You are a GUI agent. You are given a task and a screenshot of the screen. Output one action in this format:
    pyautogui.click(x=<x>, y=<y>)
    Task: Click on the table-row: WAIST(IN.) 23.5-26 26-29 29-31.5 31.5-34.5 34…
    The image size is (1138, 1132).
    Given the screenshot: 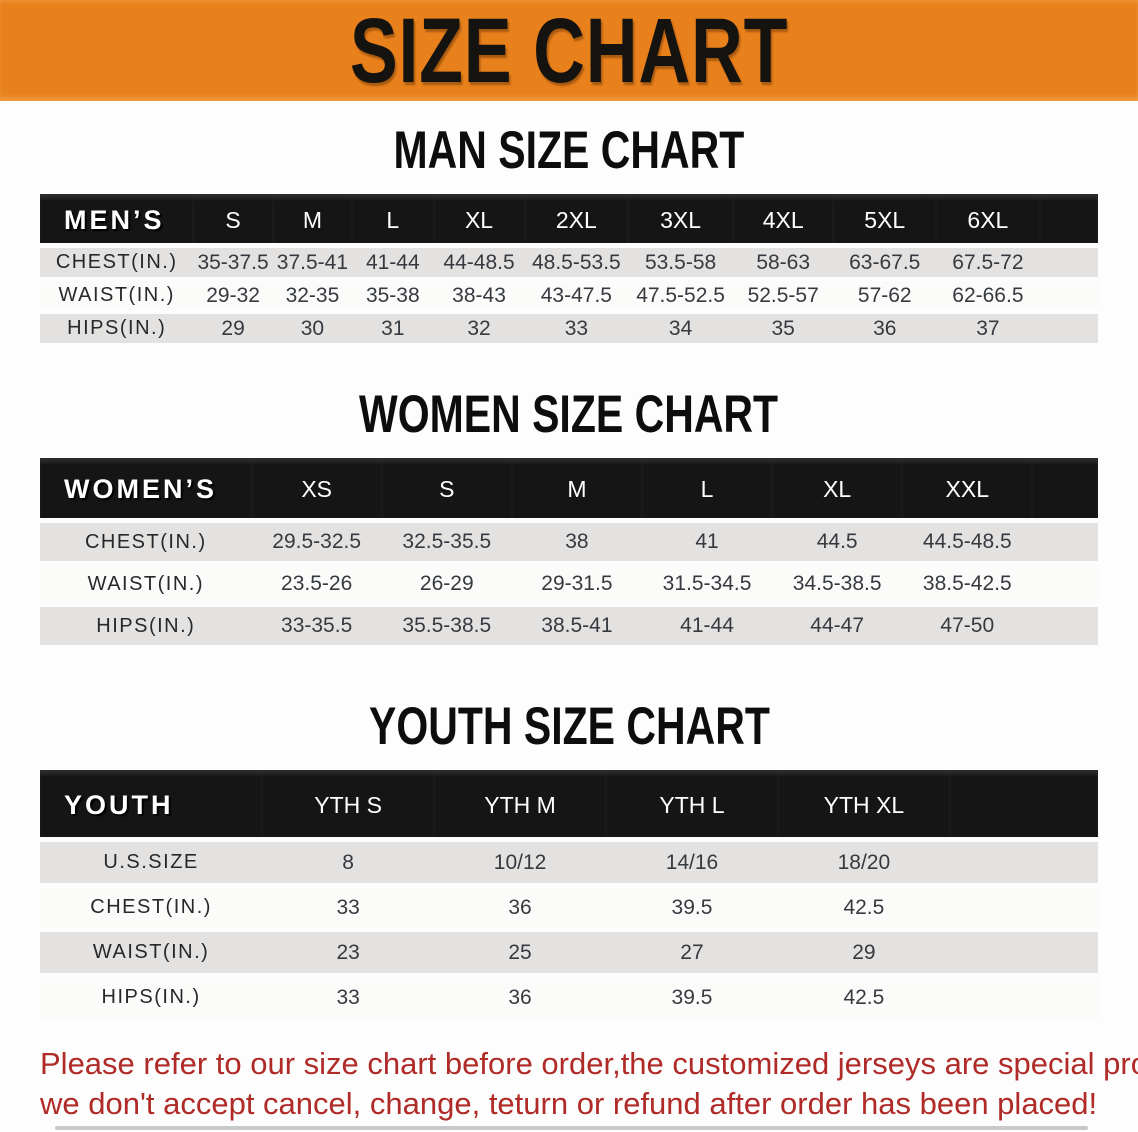 What is the action you would take?
    pyautogui.click(x=569, y=585)
    